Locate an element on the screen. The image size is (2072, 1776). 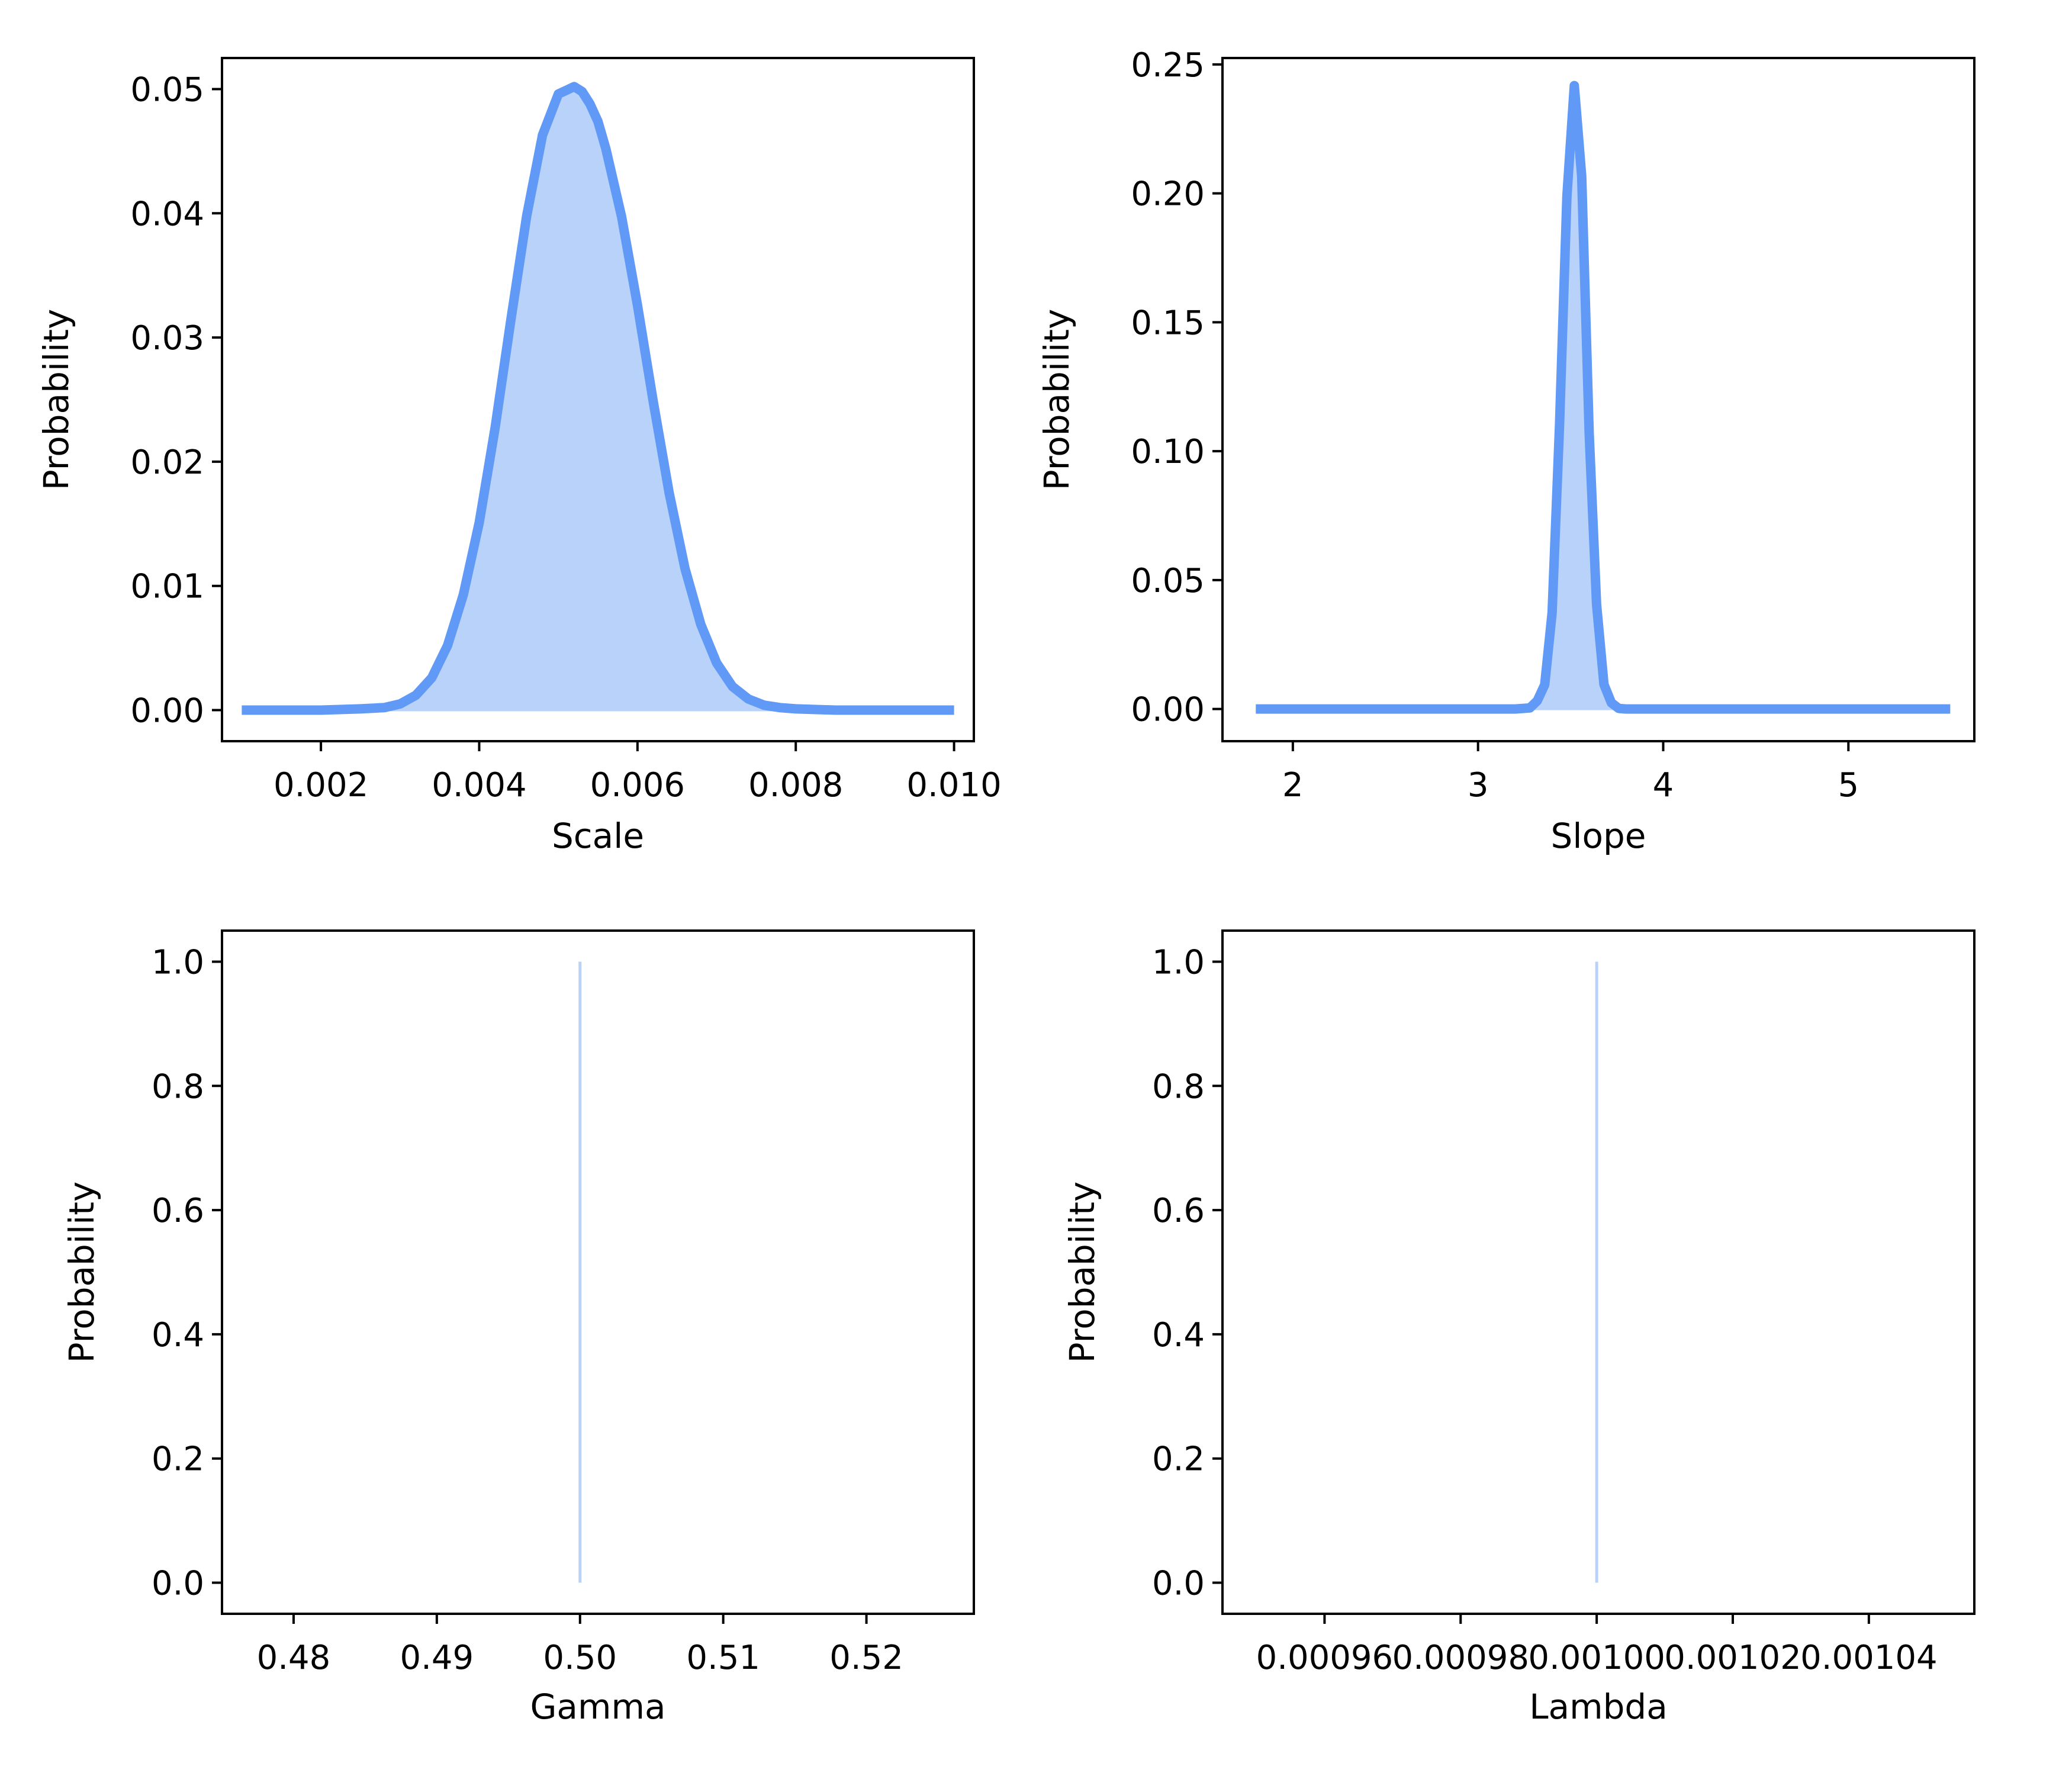
x-axis-label: Gamma is located at coordinates (597, 1707).